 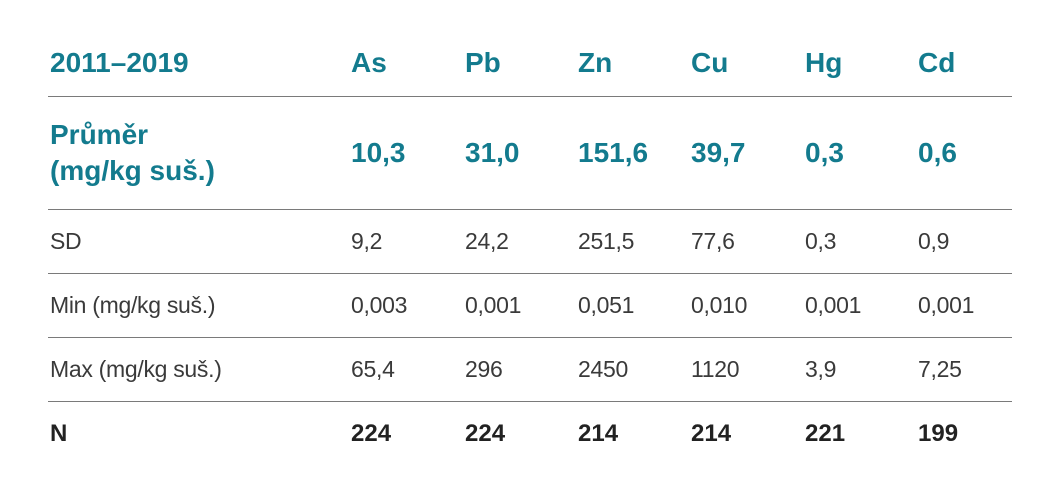 What do you see at coordinates (746, 369) in the screenshot?
I see `table-cell: 1120` at bounding box center [746, 369].